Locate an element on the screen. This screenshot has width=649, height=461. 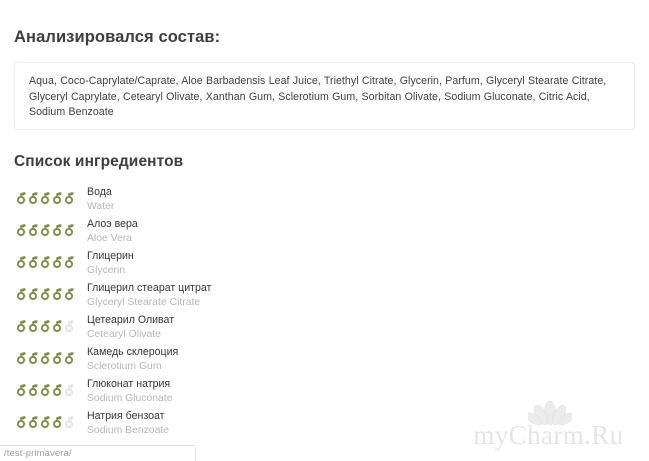
ingredient-name-ru: Натрия бензоат is located at coordinates (126, 416).